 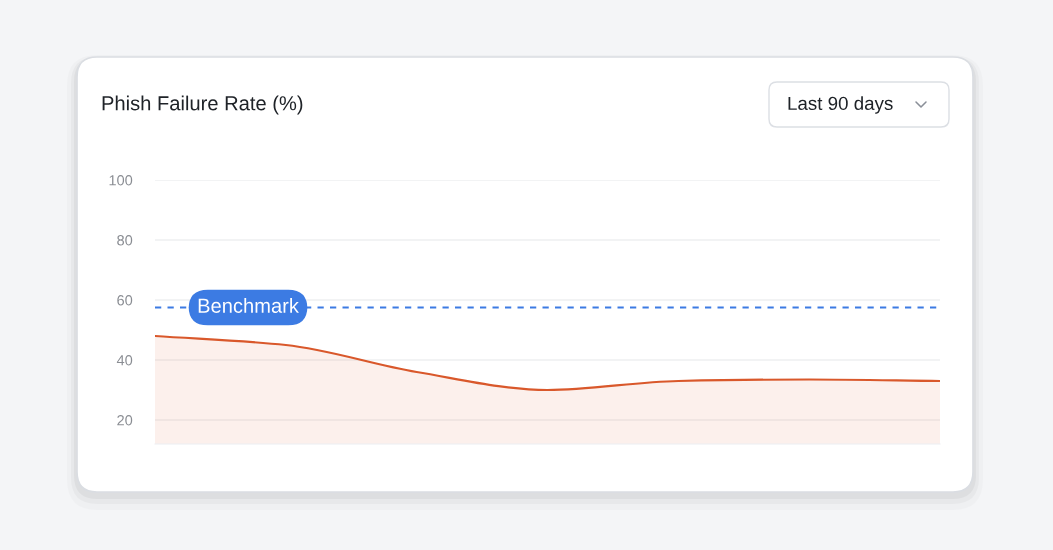 I want to click on chart-title: Phish Failure Rate (%), so click(x=202, y=105).